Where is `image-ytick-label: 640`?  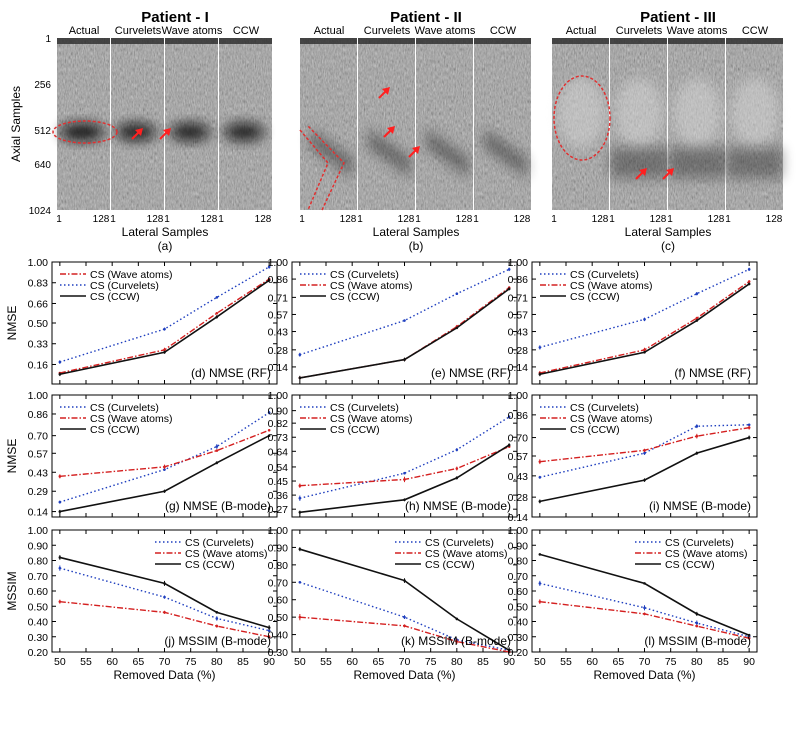
image-ytick-label: 640 is located at coordinates (42, 165).